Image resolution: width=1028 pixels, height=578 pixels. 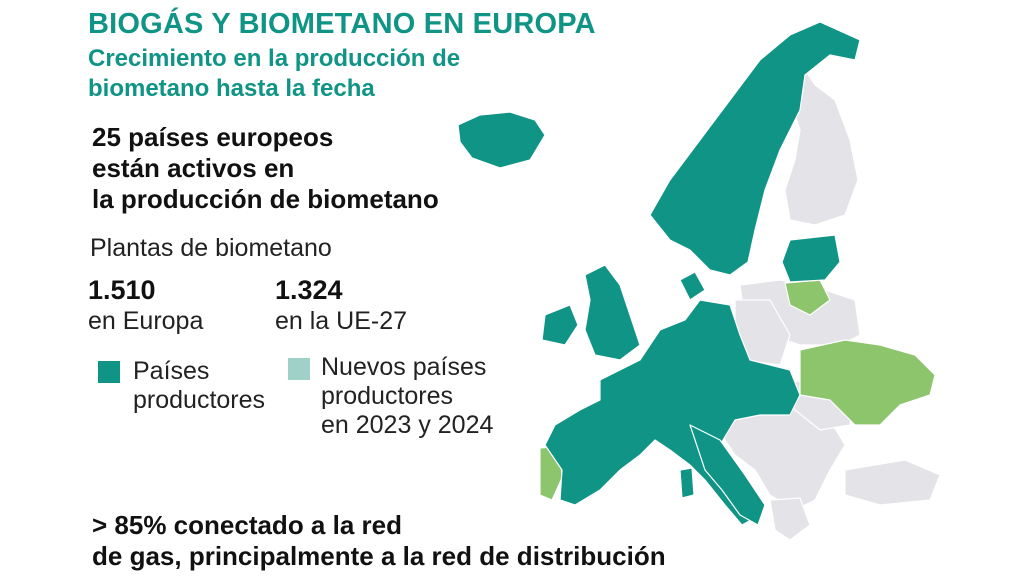 I want to click on headline-line: están activos en, so click(x=193, y=168).